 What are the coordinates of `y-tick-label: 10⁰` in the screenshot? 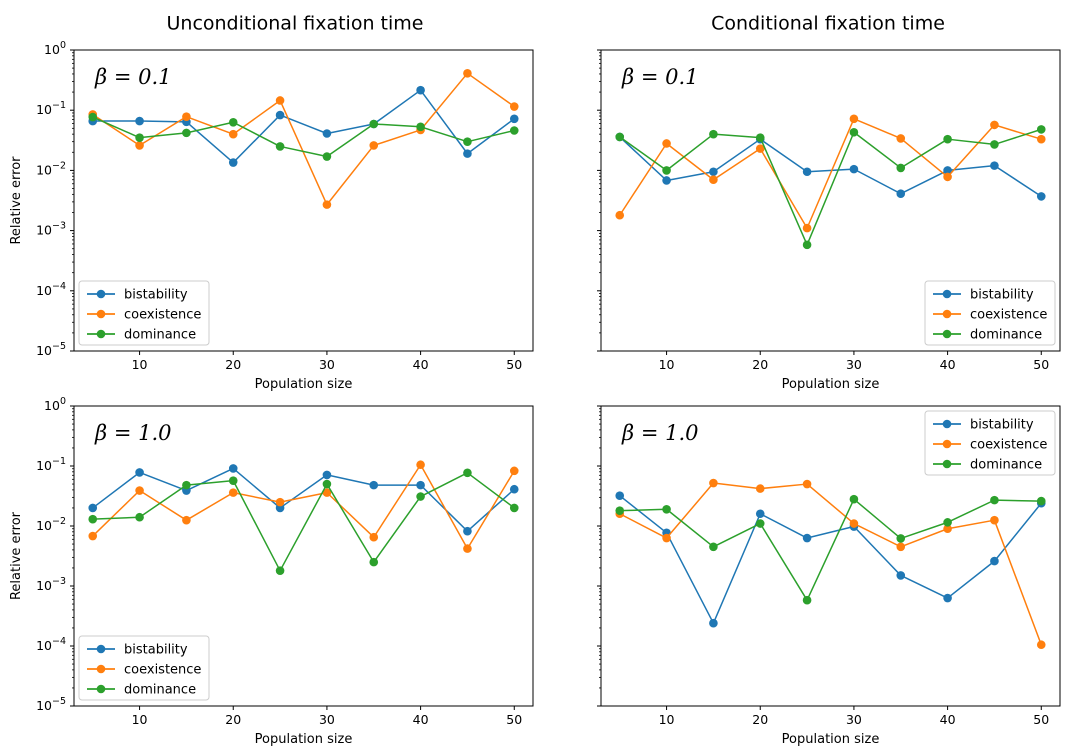 It's located at (55, 48).